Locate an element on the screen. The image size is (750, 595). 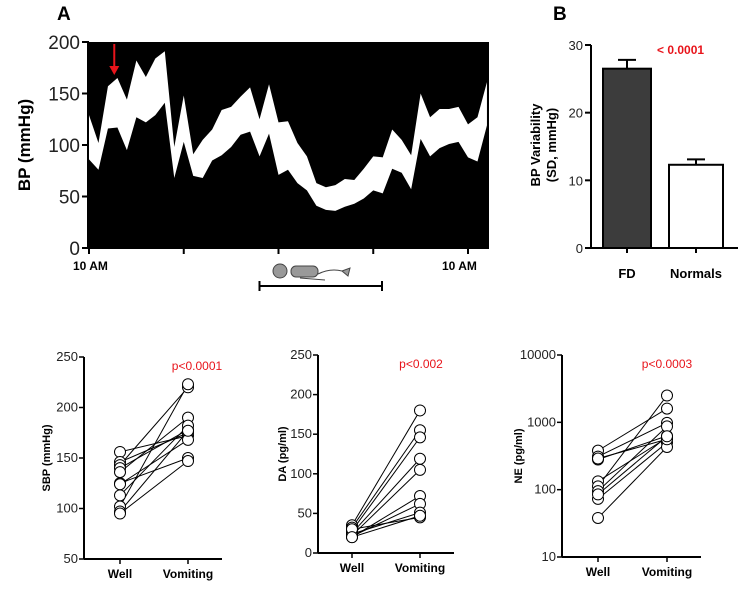
y-tick-label: 10000 is located at coordinates (538, 354).